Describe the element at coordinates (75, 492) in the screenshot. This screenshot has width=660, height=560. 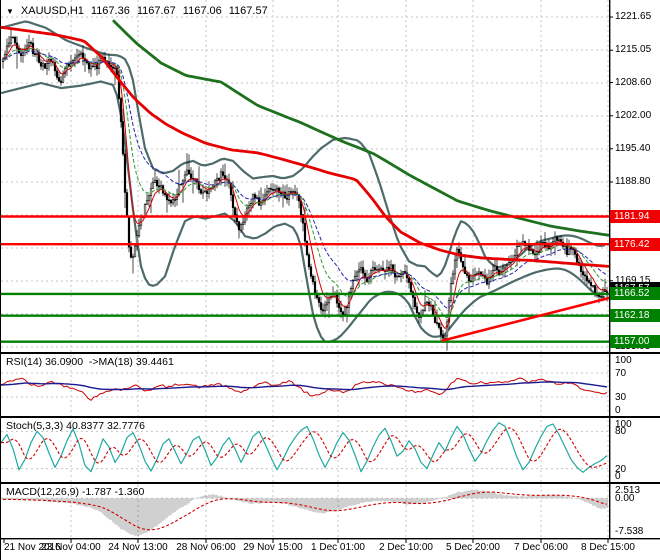
I see `macd-indicator-label: MACD(12,26,9) -1.787 -1.360` at that location.